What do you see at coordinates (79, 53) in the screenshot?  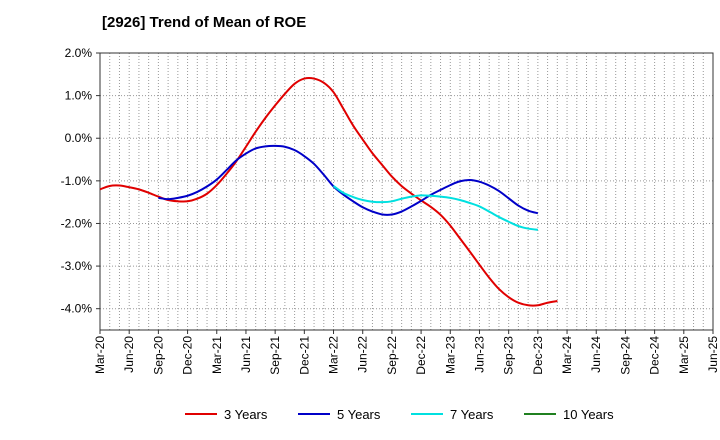 I see `y-tick-label: 2.0%` at bounding box center [79, 53].